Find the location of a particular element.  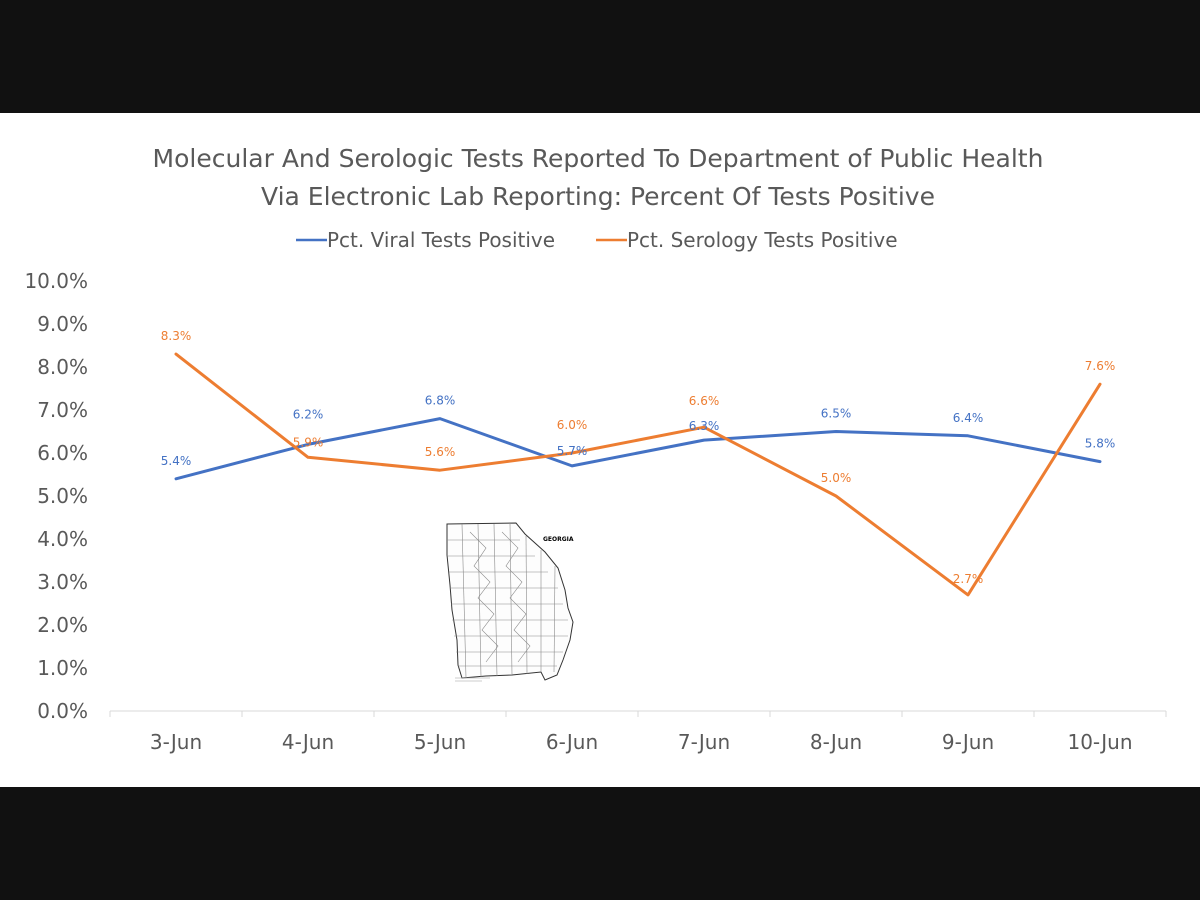

data-label-serology: 2.7% is located at coordinates (968, 579).